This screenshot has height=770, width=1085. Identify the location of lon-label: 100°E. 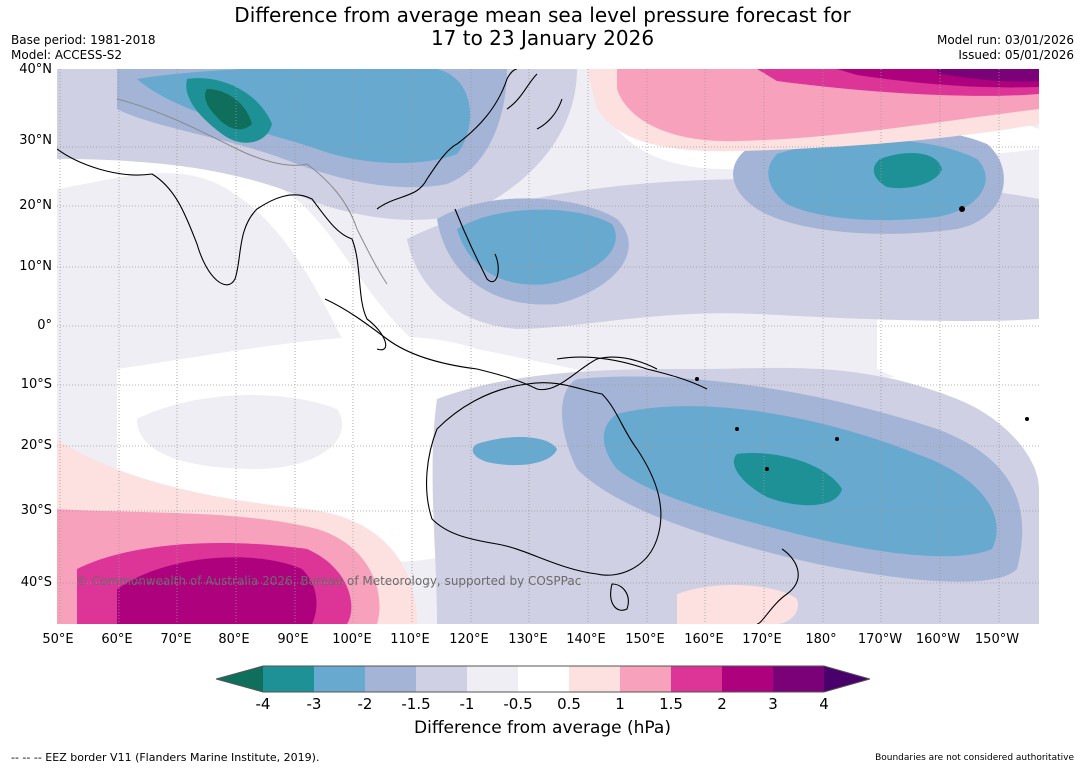
(352, 639).